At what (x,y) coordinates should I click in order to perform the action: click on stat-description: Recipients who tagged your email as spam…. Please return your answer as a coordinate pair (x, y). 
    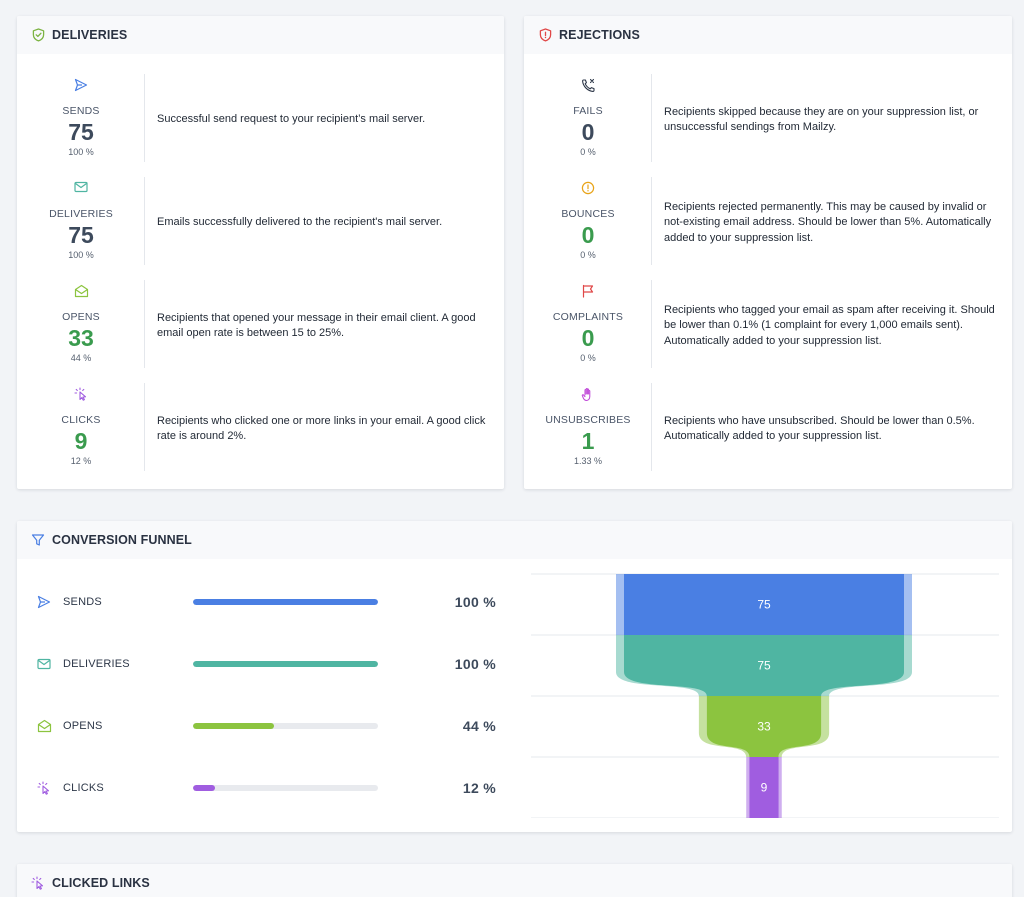
    Looking at the image, I should click on (829, 325).